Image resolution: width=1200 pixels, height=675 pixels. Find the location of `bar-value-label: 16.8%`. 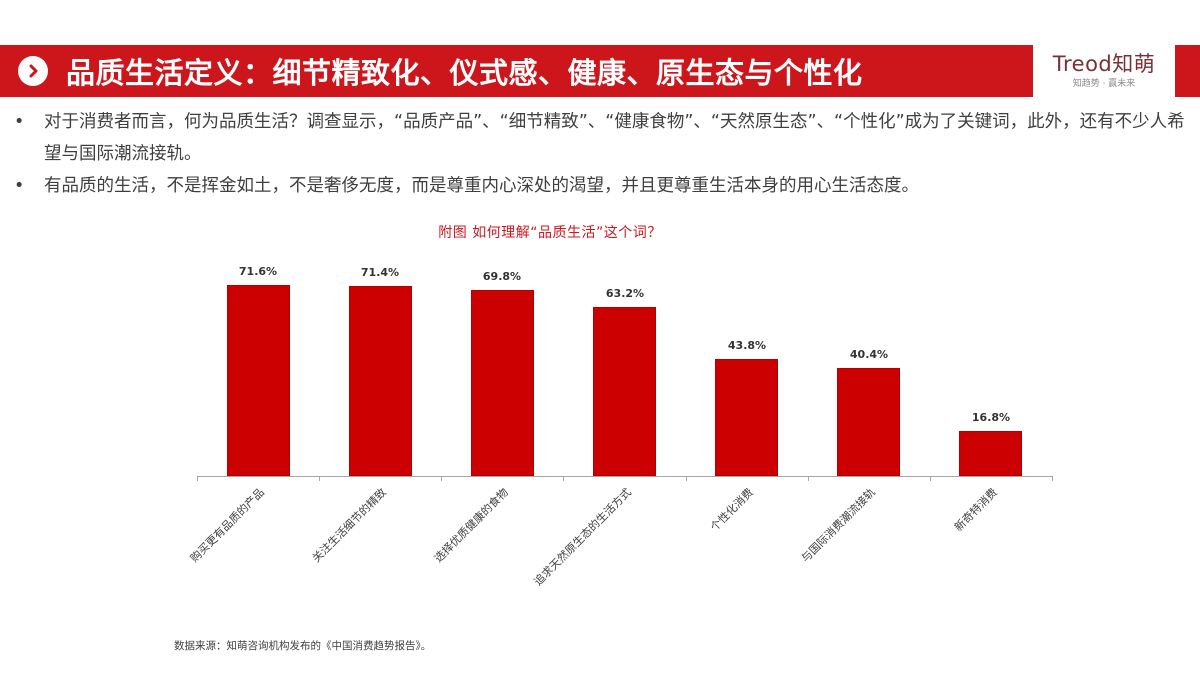

bar-value-label: 16.8% is located at coordinates (991, 417).